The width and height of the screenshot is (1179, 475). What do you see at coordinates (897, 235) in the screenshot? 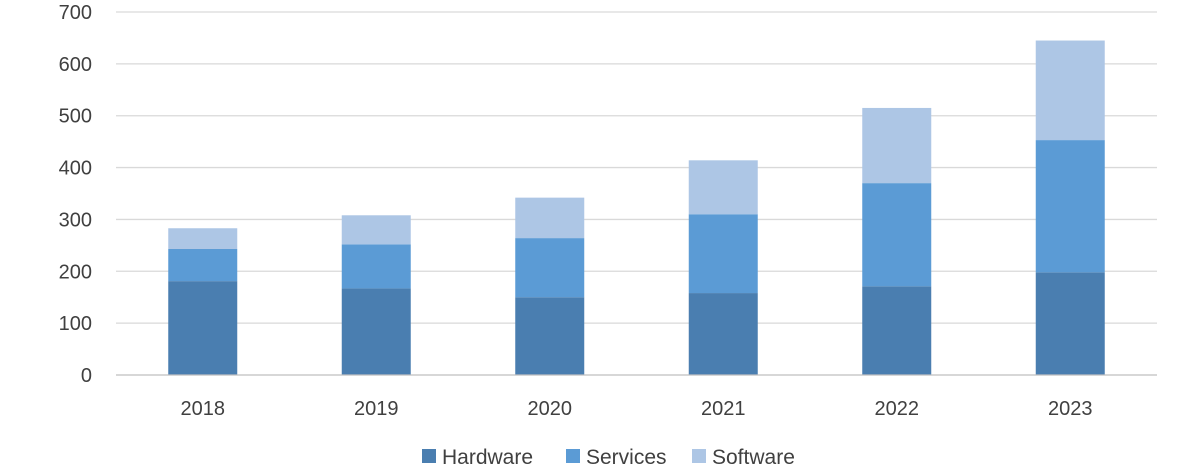
I see `bar-services-2022` at bounding box center [897, 235].